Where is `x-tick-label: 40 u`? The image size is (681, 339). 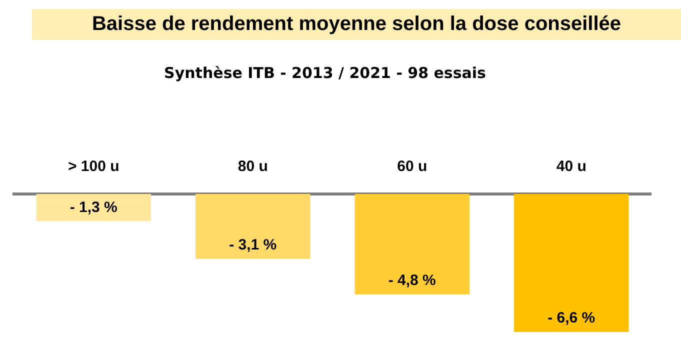
x-tick-label: 40 u is located at coordinates (571, 167).